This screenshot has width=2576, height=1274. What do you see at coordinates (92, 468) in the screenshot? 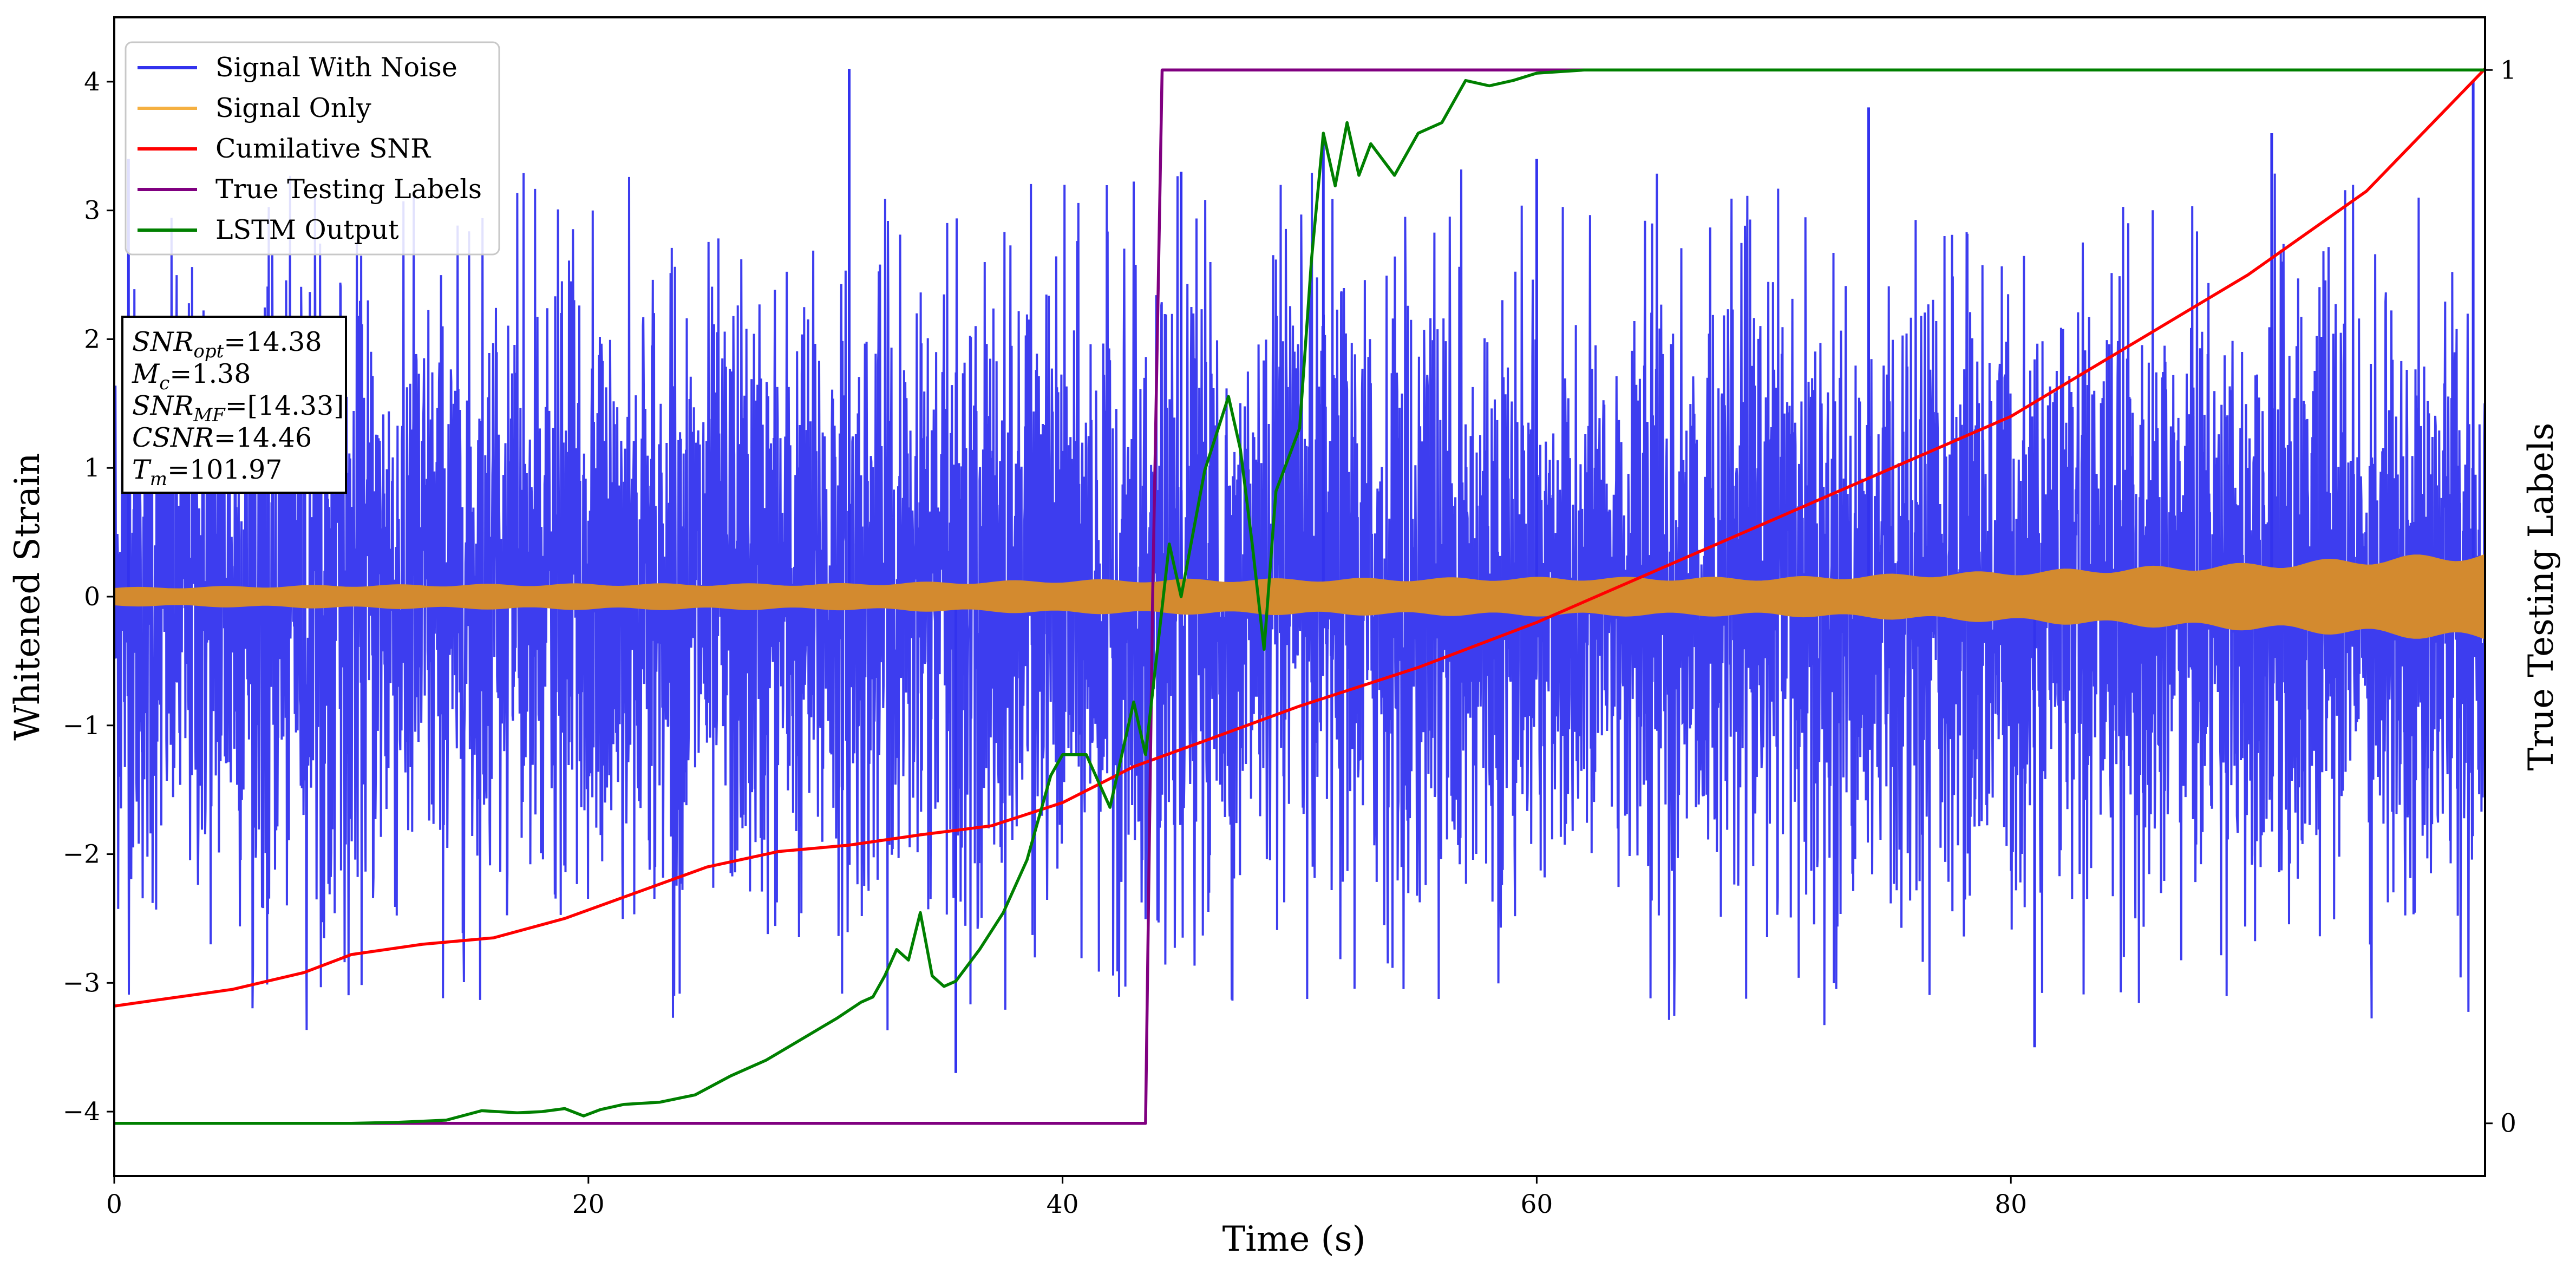
I see `y-tick-label: 1` at bounding box center [92, 468].